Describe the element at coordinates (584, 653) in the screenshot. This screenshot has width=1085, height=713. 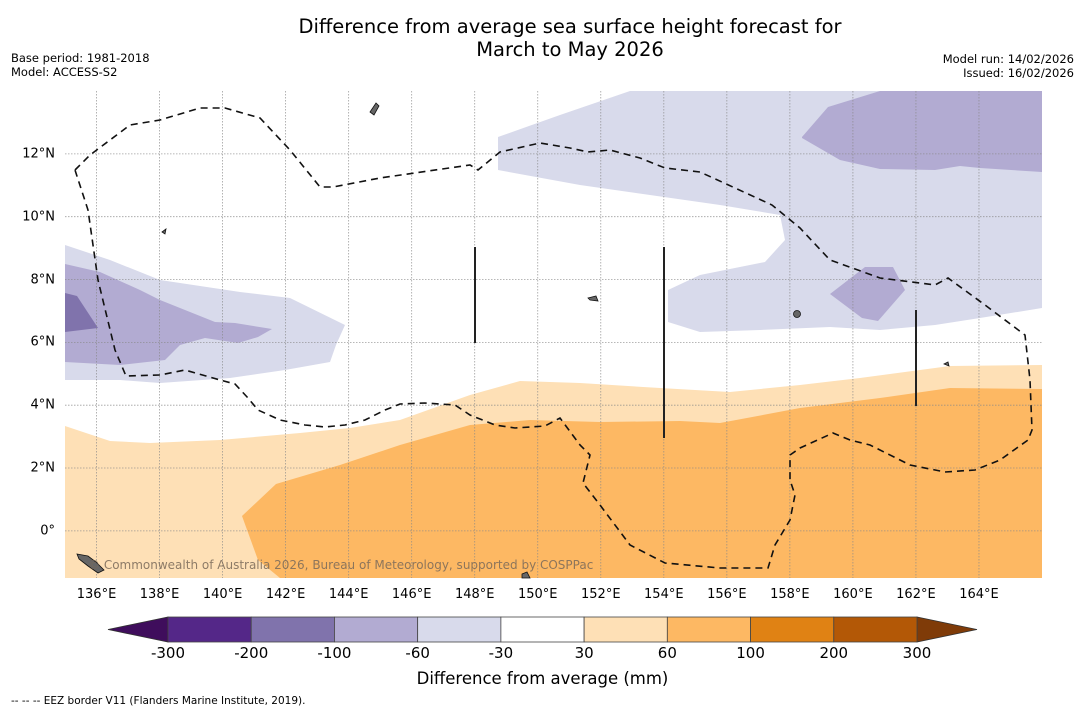
I see `colorbar-tick-label: 30` at that location.